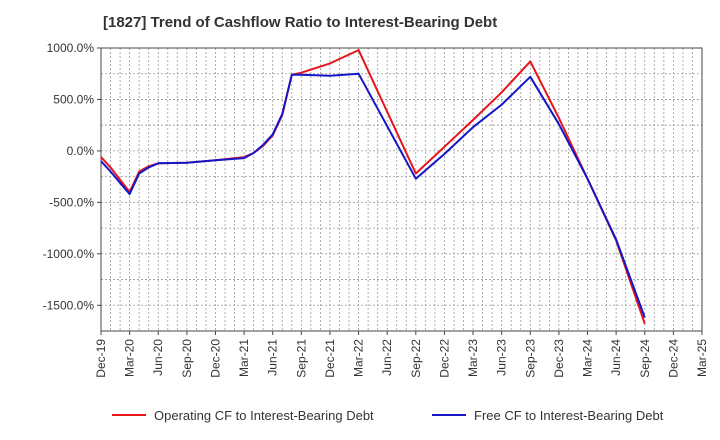 This screenshot has height=440, width=720. I want to click on legend-label-free-cf: Free CF to Interest-Bearing Debt, so click(569, 415).